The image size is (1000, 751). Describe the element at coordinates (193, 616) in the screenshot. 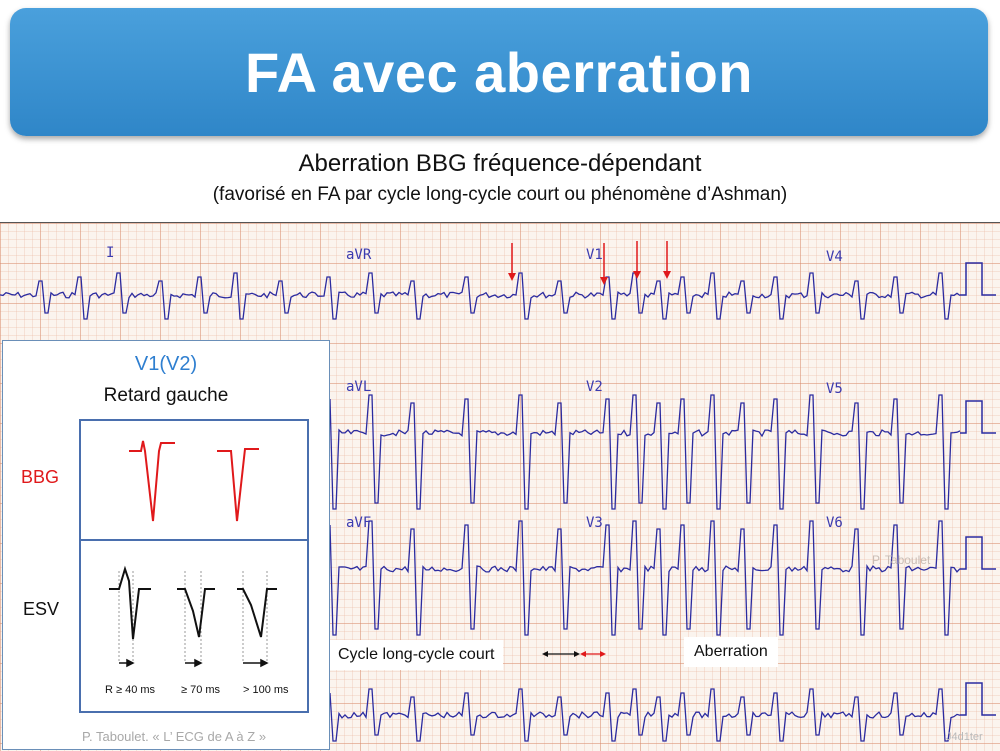

I see `esv-waveforms` at that location.